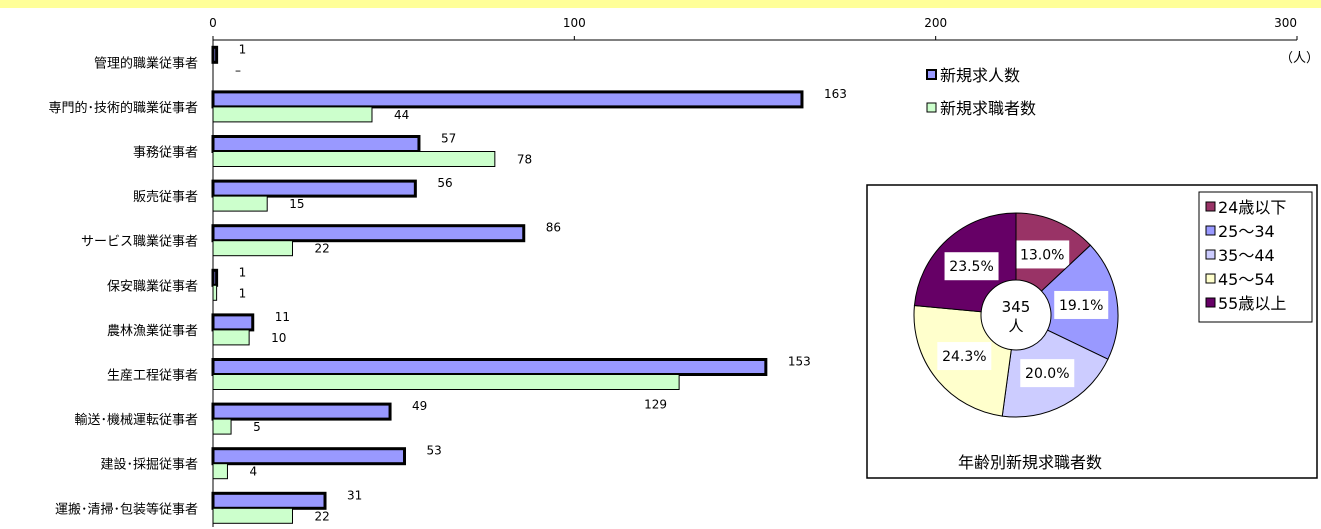 This screenshot has height=529, width=1321. I want to click on pie-title: 年齢別新規求職者数, so click(1030, 462).